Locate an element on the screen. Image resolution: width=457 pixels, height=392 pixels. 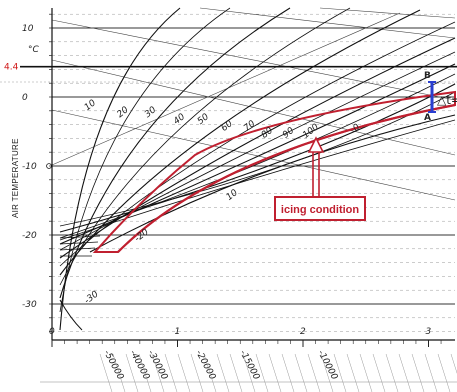
y-tick-label: 0 is located at coordinates (25, 98).